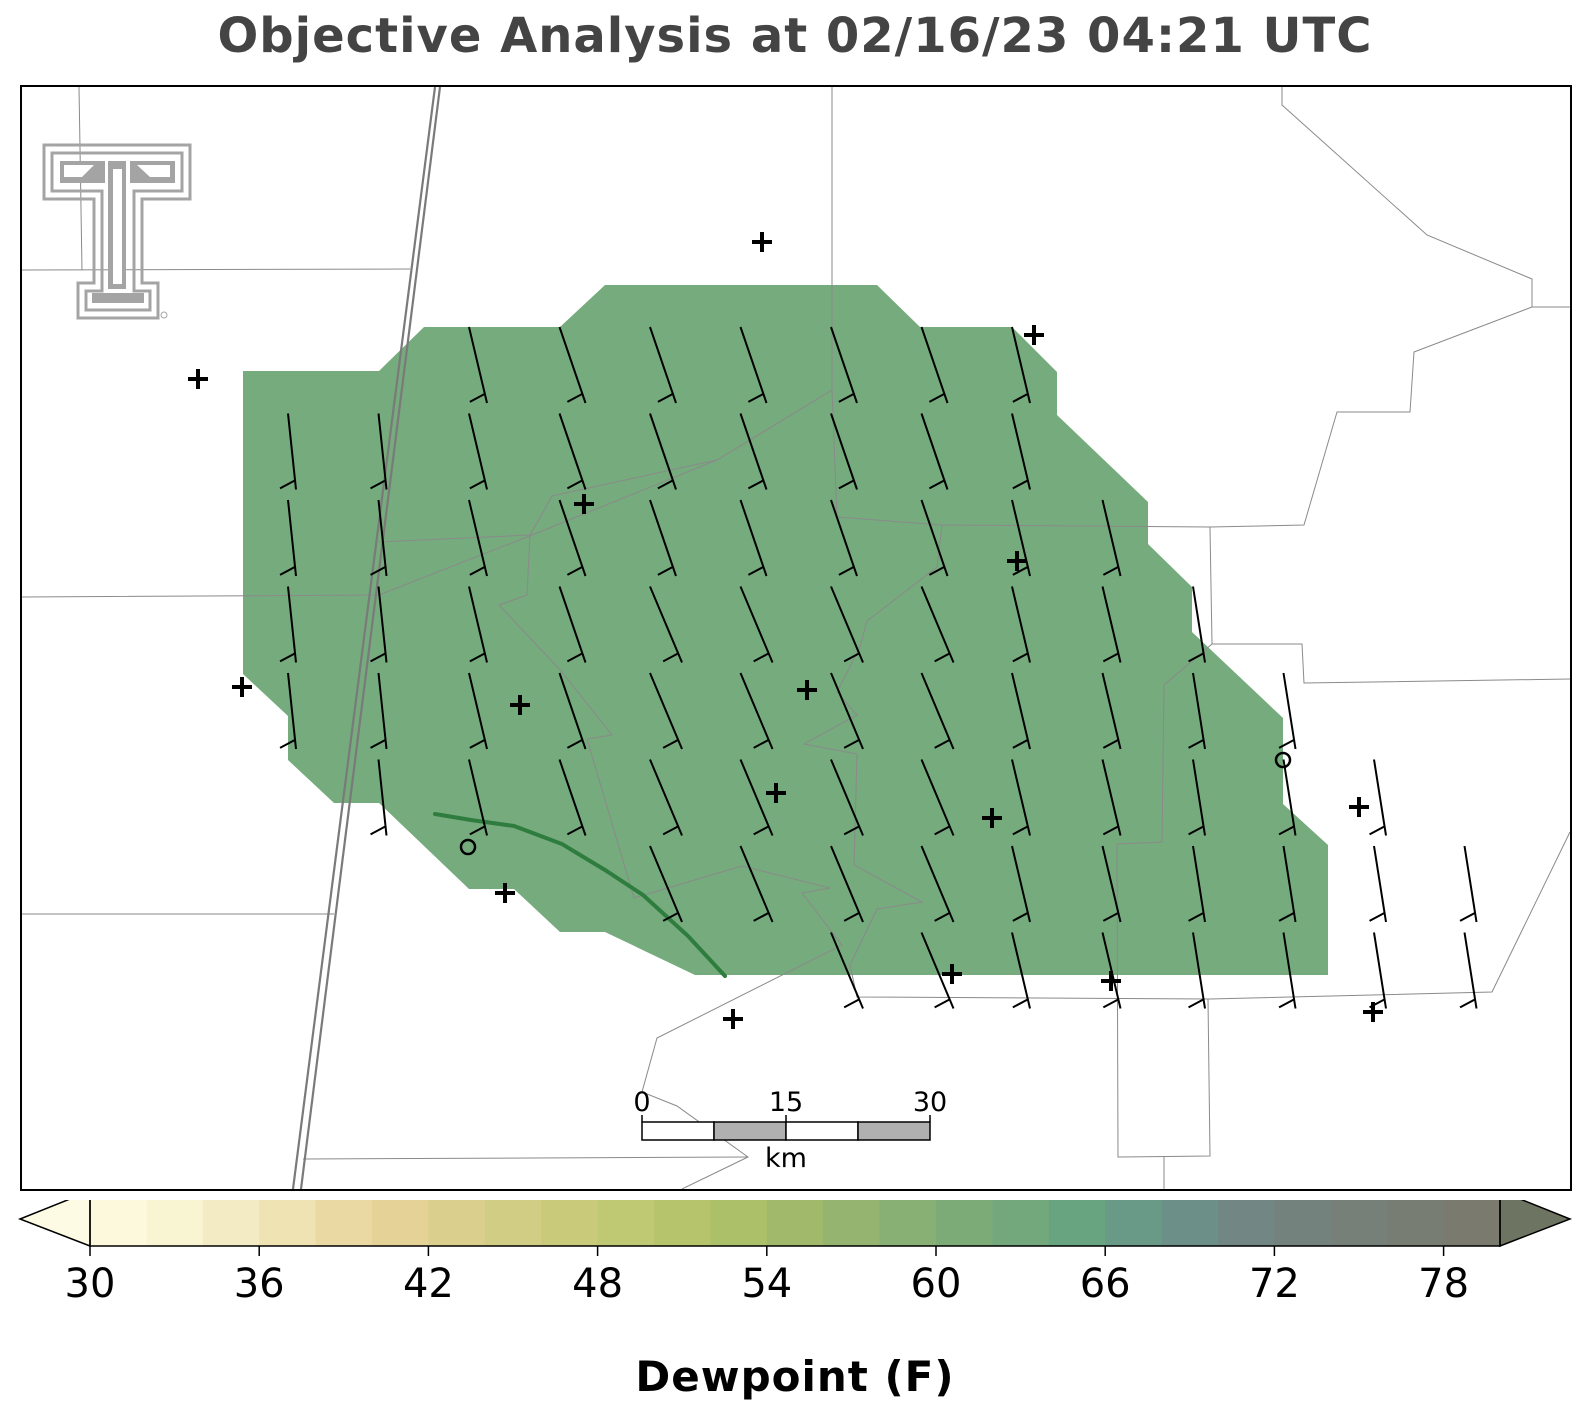 This screenshot has width=1590, height=1421. I want to click on colorbar-tick-label: 78, so click(1443, 1284).